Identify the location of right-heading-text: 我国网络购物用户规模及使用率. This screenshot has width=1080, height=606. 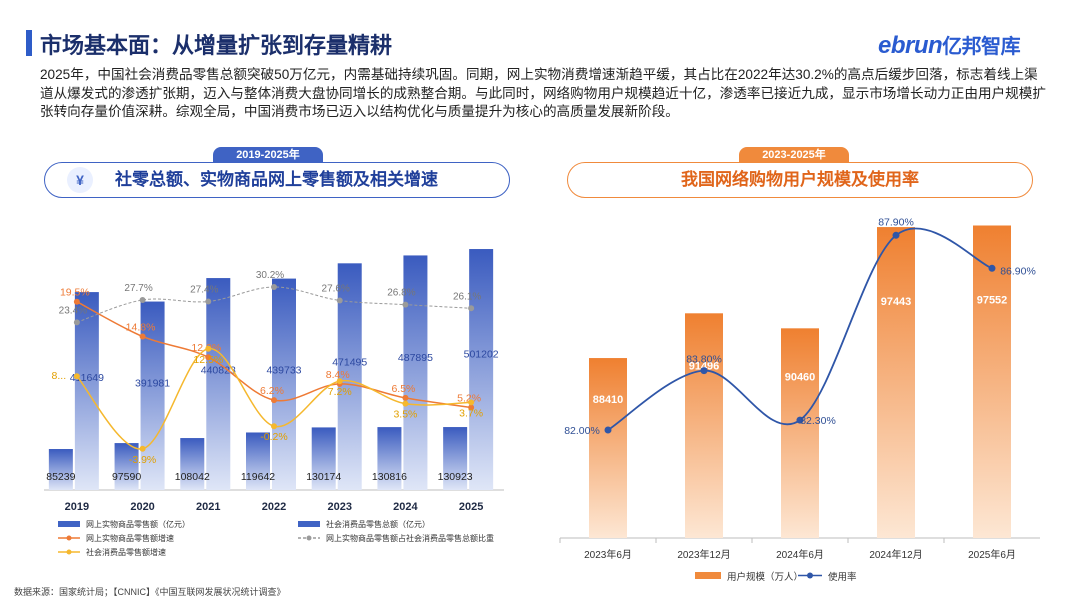
(800, 179).